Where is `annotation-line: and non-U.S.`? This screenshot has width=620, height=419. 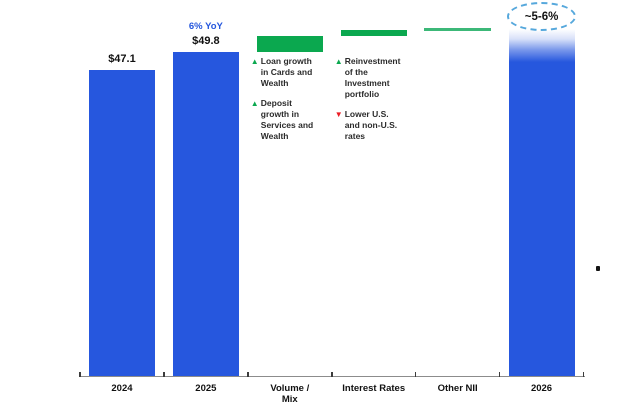
annotation-line: and non-U.S. is located at coordinates (371, 125).